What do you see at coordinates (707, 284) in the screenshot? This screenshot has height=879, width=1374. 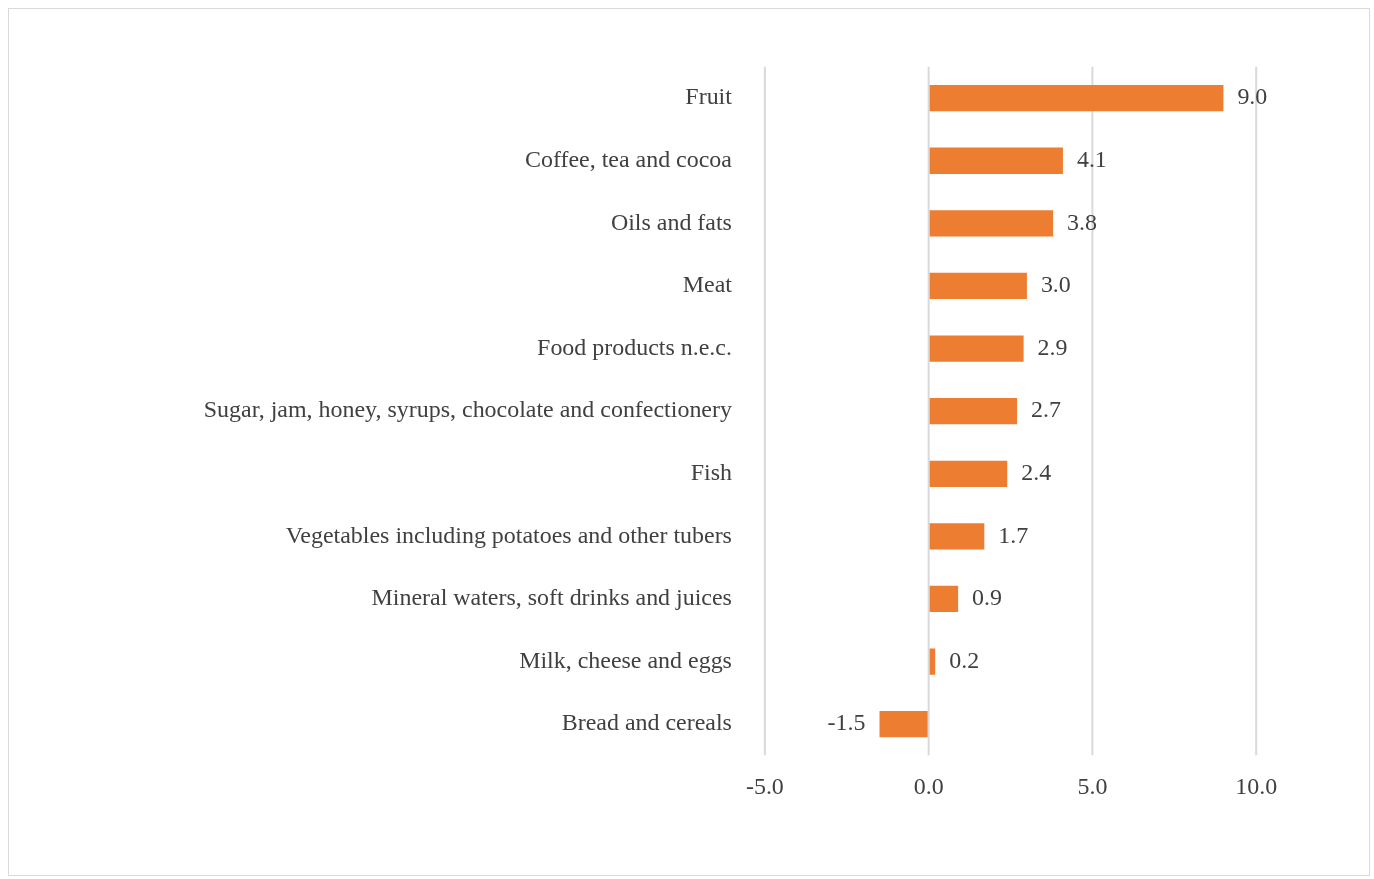 I see `y-tick-label: Meat` at bounding box center [707, 284].